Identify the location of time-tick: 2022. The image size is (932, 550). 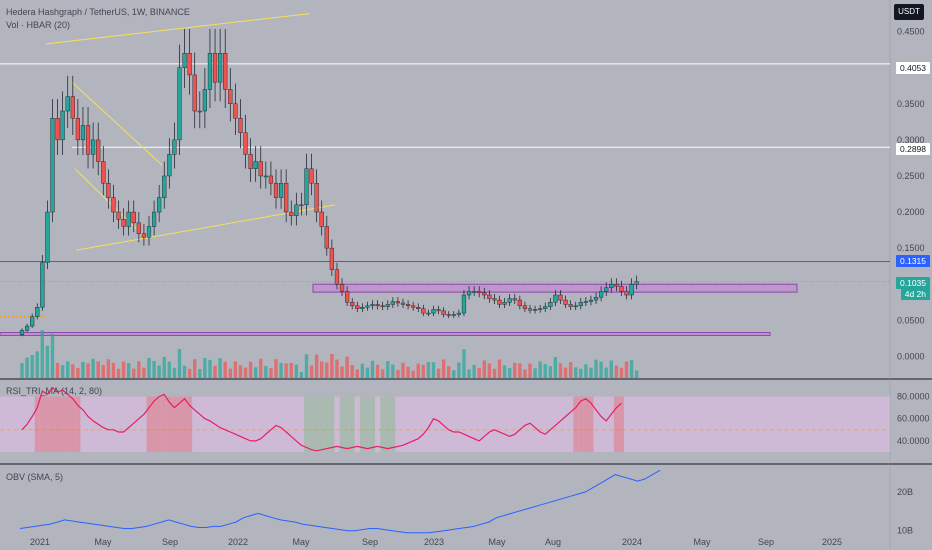
(238, 542).